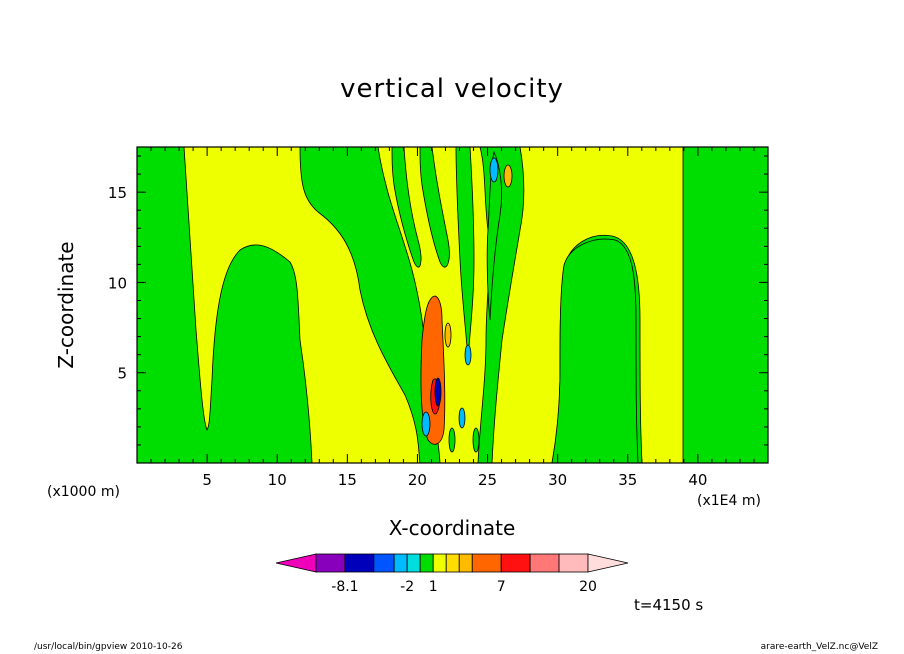 This screenshot has width=904, height=654. Describe the element at coordinates (122, 374) in the screenshot. I see `y-tick-label: 5` at that location.